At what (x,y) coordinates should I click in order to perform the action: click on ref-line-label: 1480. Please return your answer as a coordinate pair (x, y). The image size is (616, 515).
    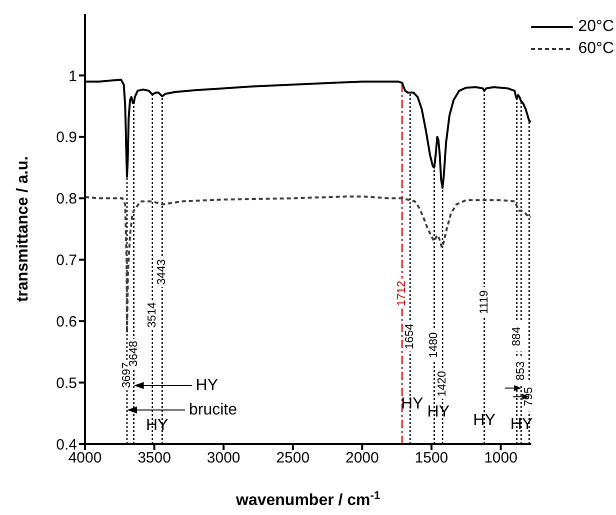
    Looking at the image, I should click on (434, 345).